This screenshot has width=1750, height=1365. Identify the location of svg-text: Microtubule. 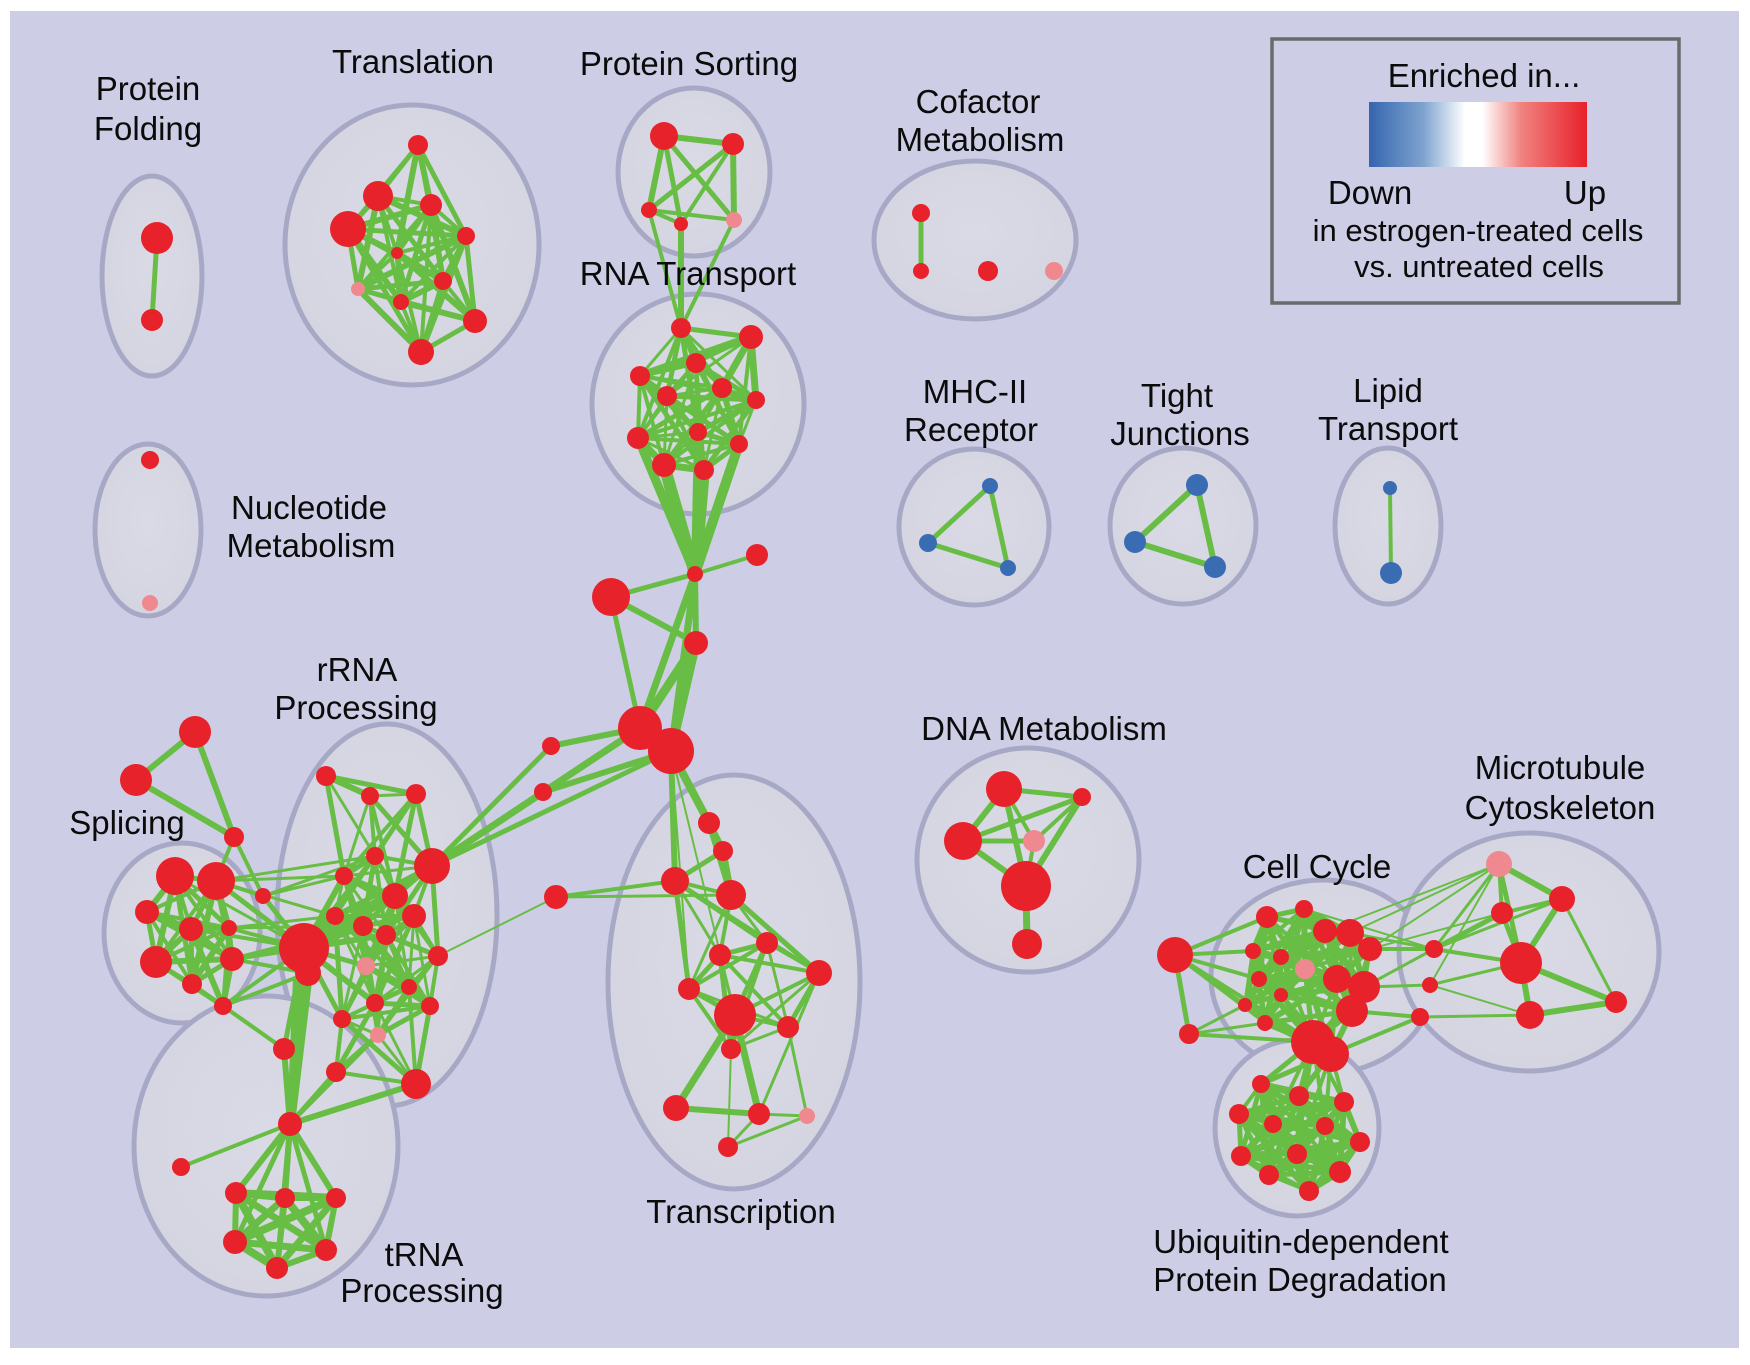
(1560, 767).